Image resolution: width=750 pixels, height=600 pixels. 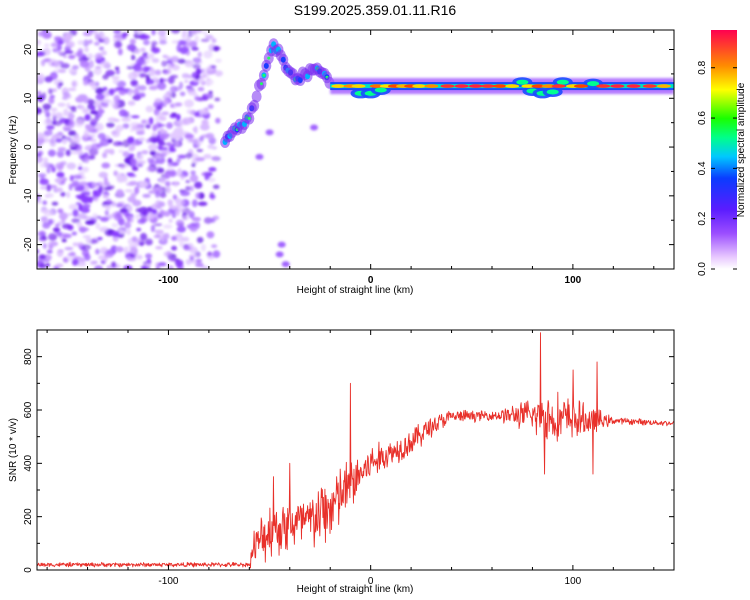 I want to click on snr-ytick-label: 200, so click(x=28, y=516).